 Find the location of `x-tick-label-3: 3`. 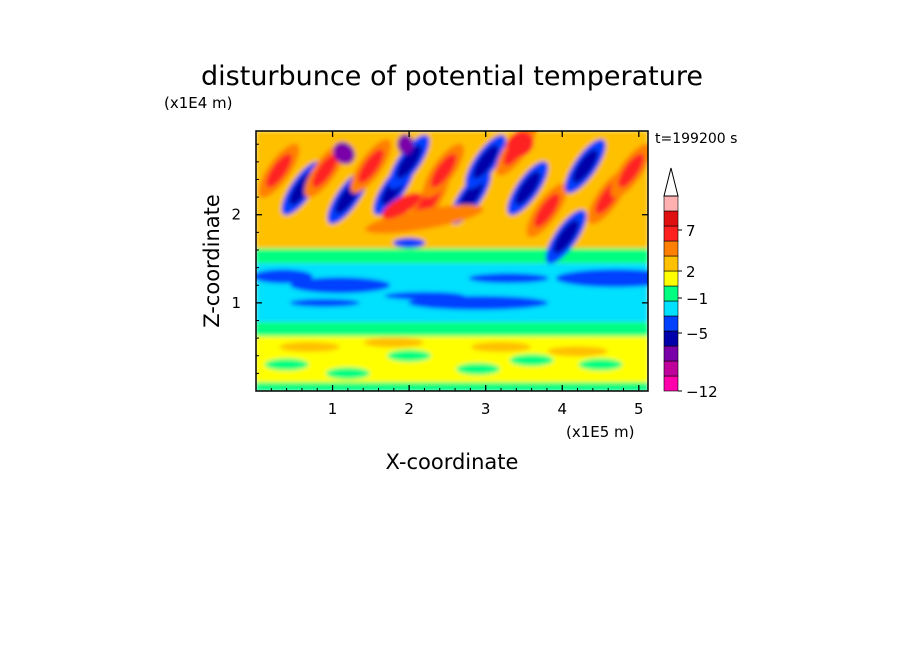

x-tick-label-3: 3 is located at coordinates (486, 409).